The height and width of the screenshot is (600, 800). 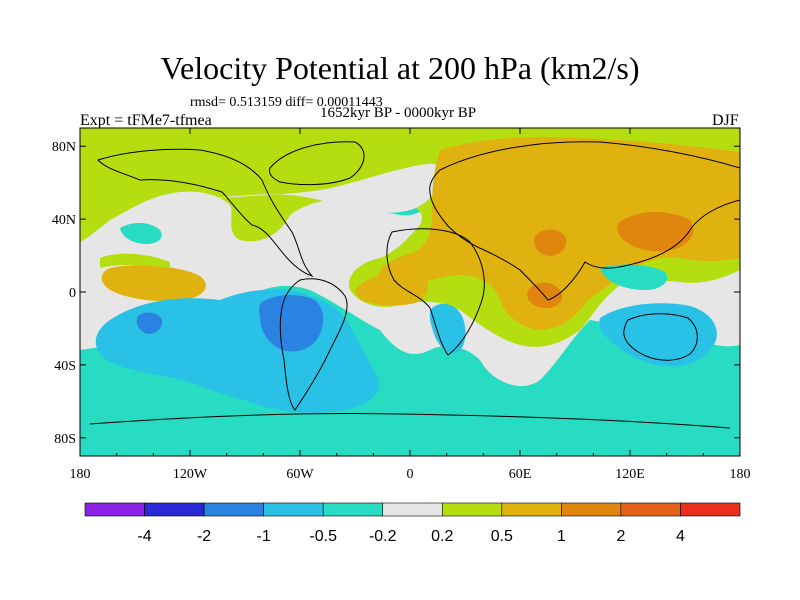 I want to click on coast-south-america, so click(x=313, y=344).